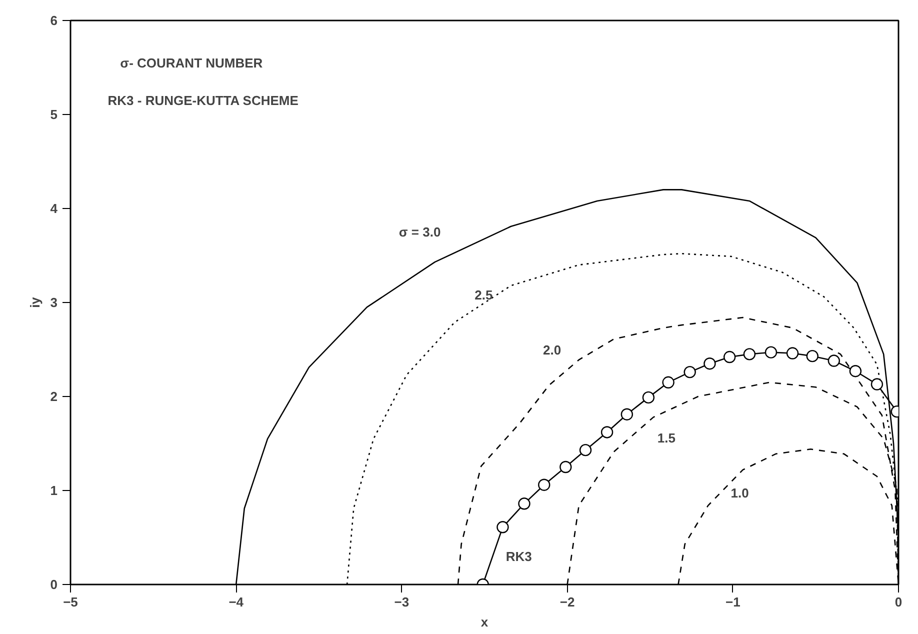 Image resolution: width=918 pixels, height=634 pixels. Describe the element at coordinates (54, 20) in the screenshot. I see `y-tick-label: 6` at that location.